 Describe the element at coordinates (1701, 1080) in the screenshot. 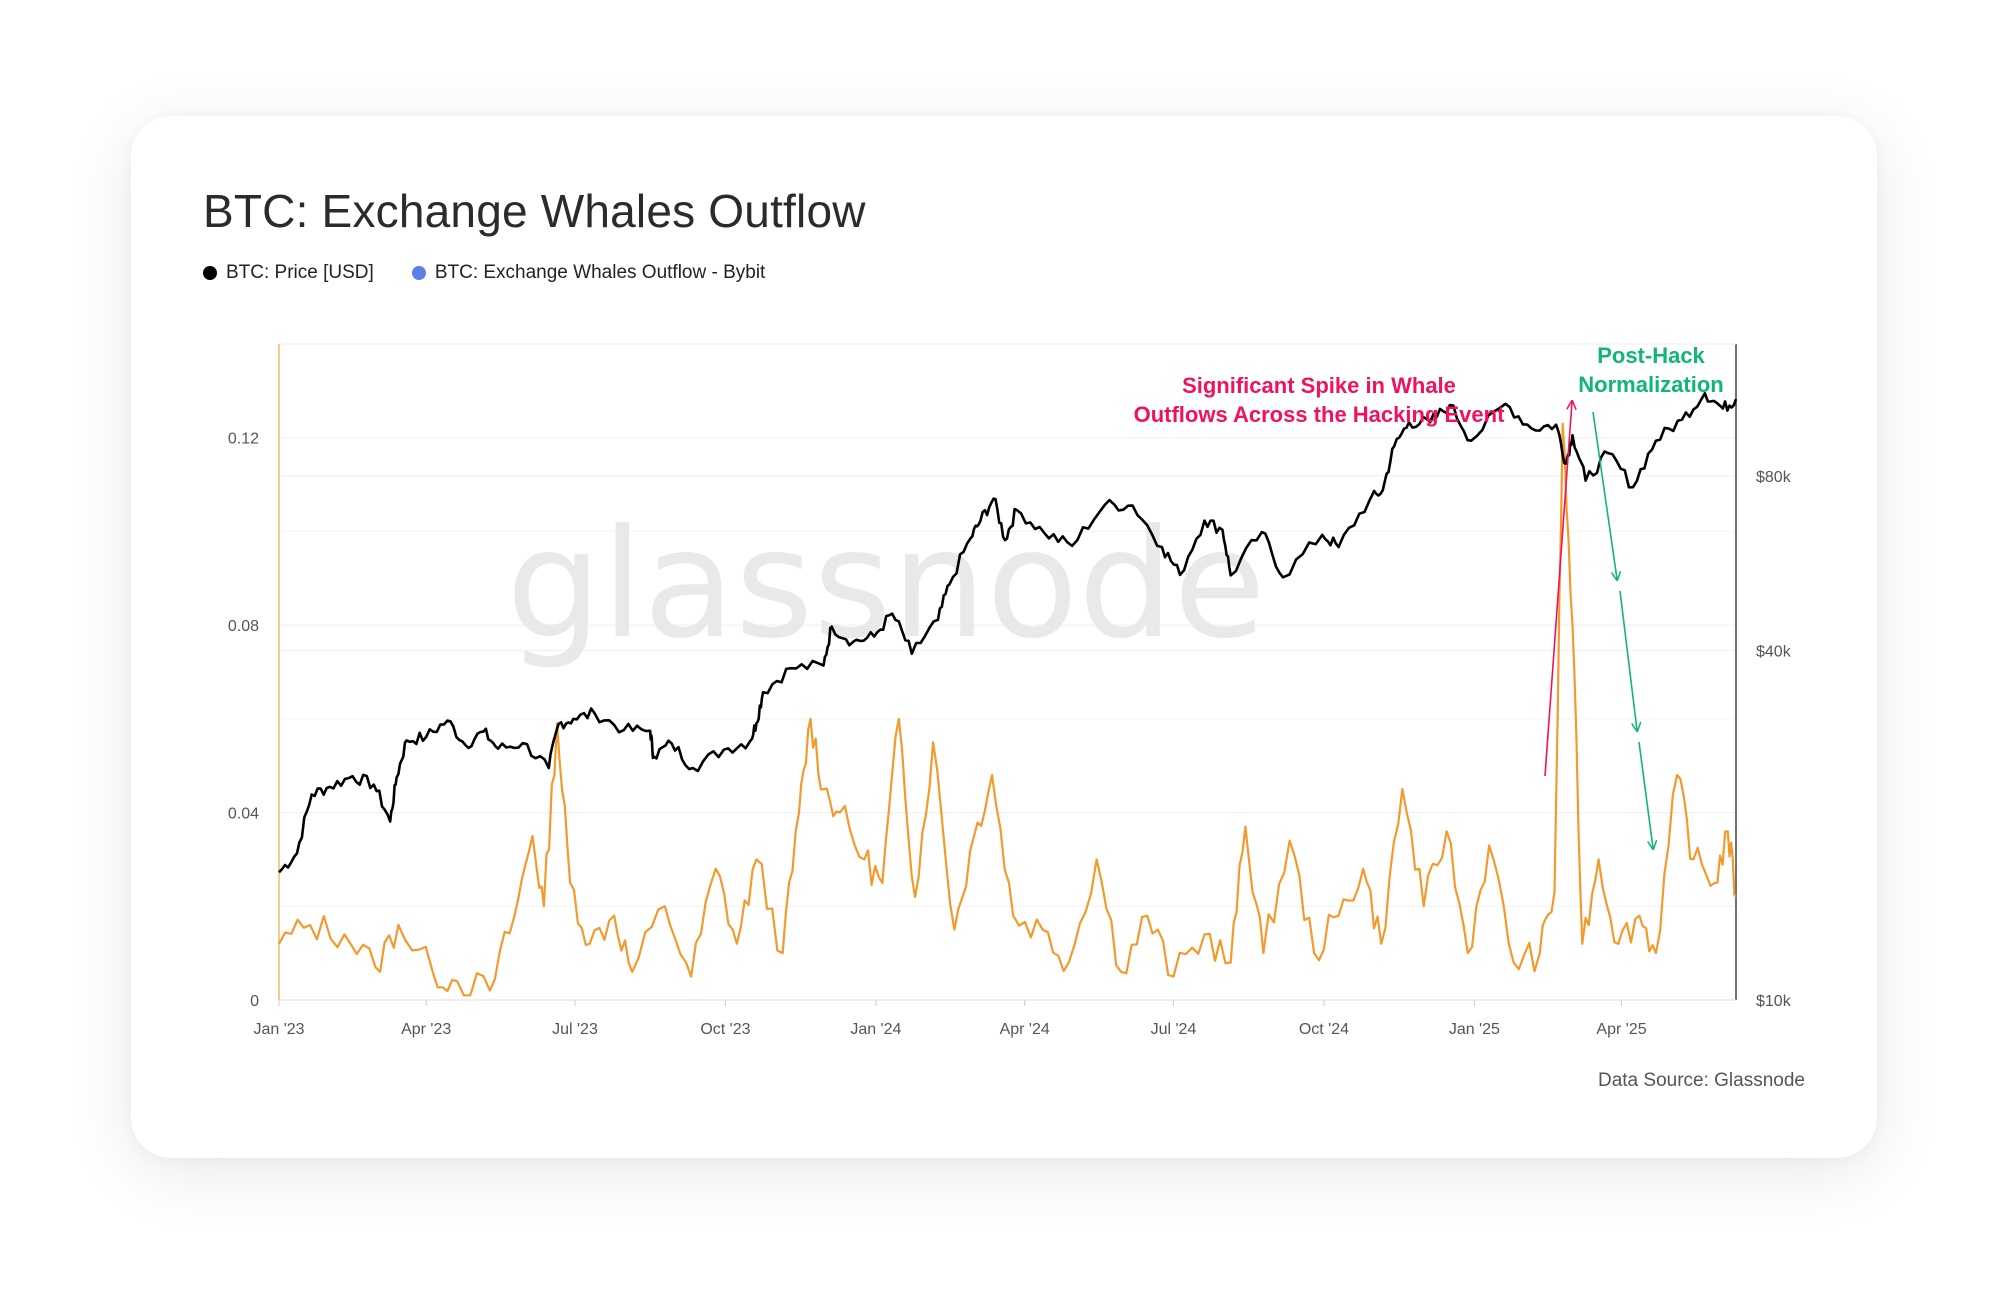

I see `data-source: Data Source: Glassnode` at that location.